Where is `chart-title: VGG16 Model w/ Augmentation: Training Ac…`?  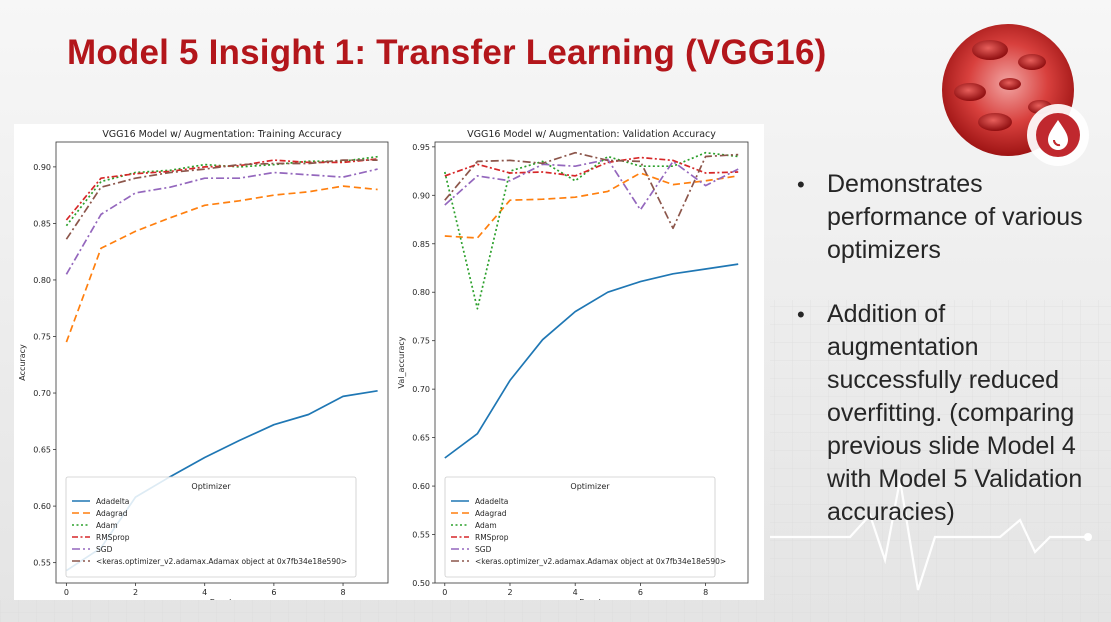 chart-title: VGG16 Model w/ Augmentation: Training Ac… is located at coordinates (222, 134).